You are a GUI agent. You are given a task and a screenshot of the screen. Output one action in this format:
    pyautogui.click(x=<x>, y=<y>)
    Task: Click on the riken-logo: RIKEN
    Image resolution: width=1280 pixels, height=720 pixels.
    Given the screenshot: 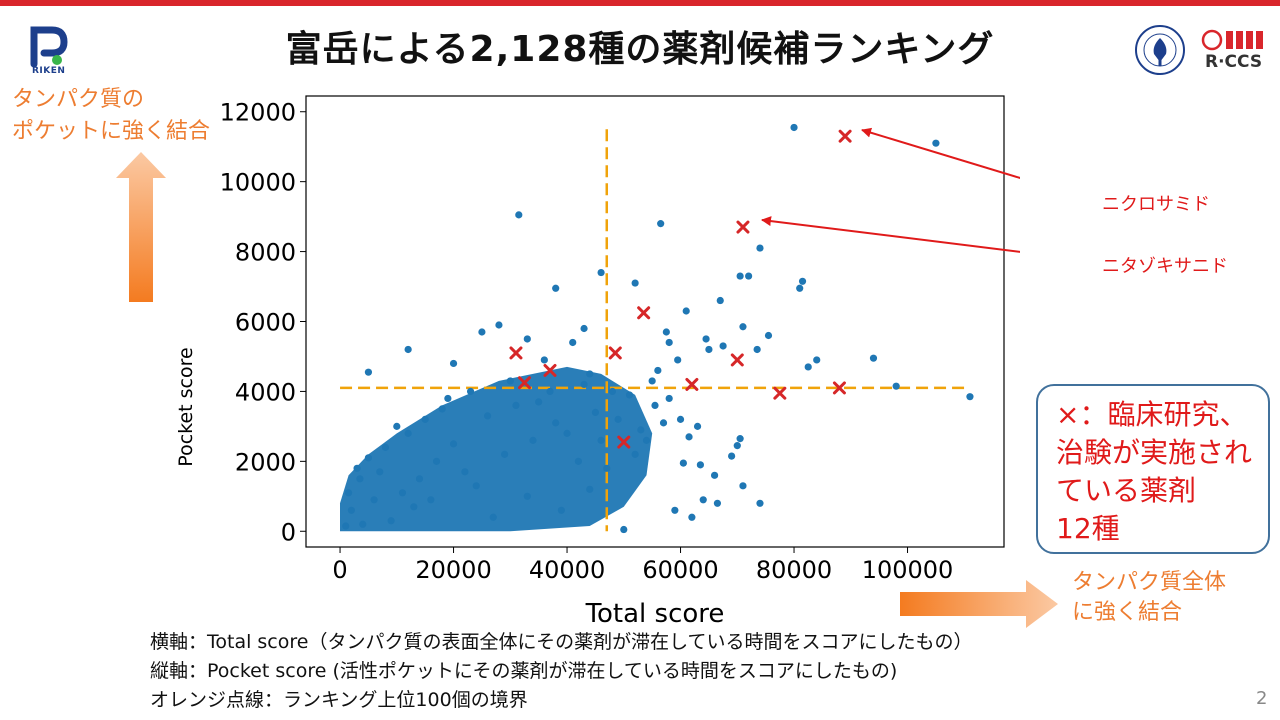 What is the action you would take?
    pyautogui.click(x=51, y=50)
    